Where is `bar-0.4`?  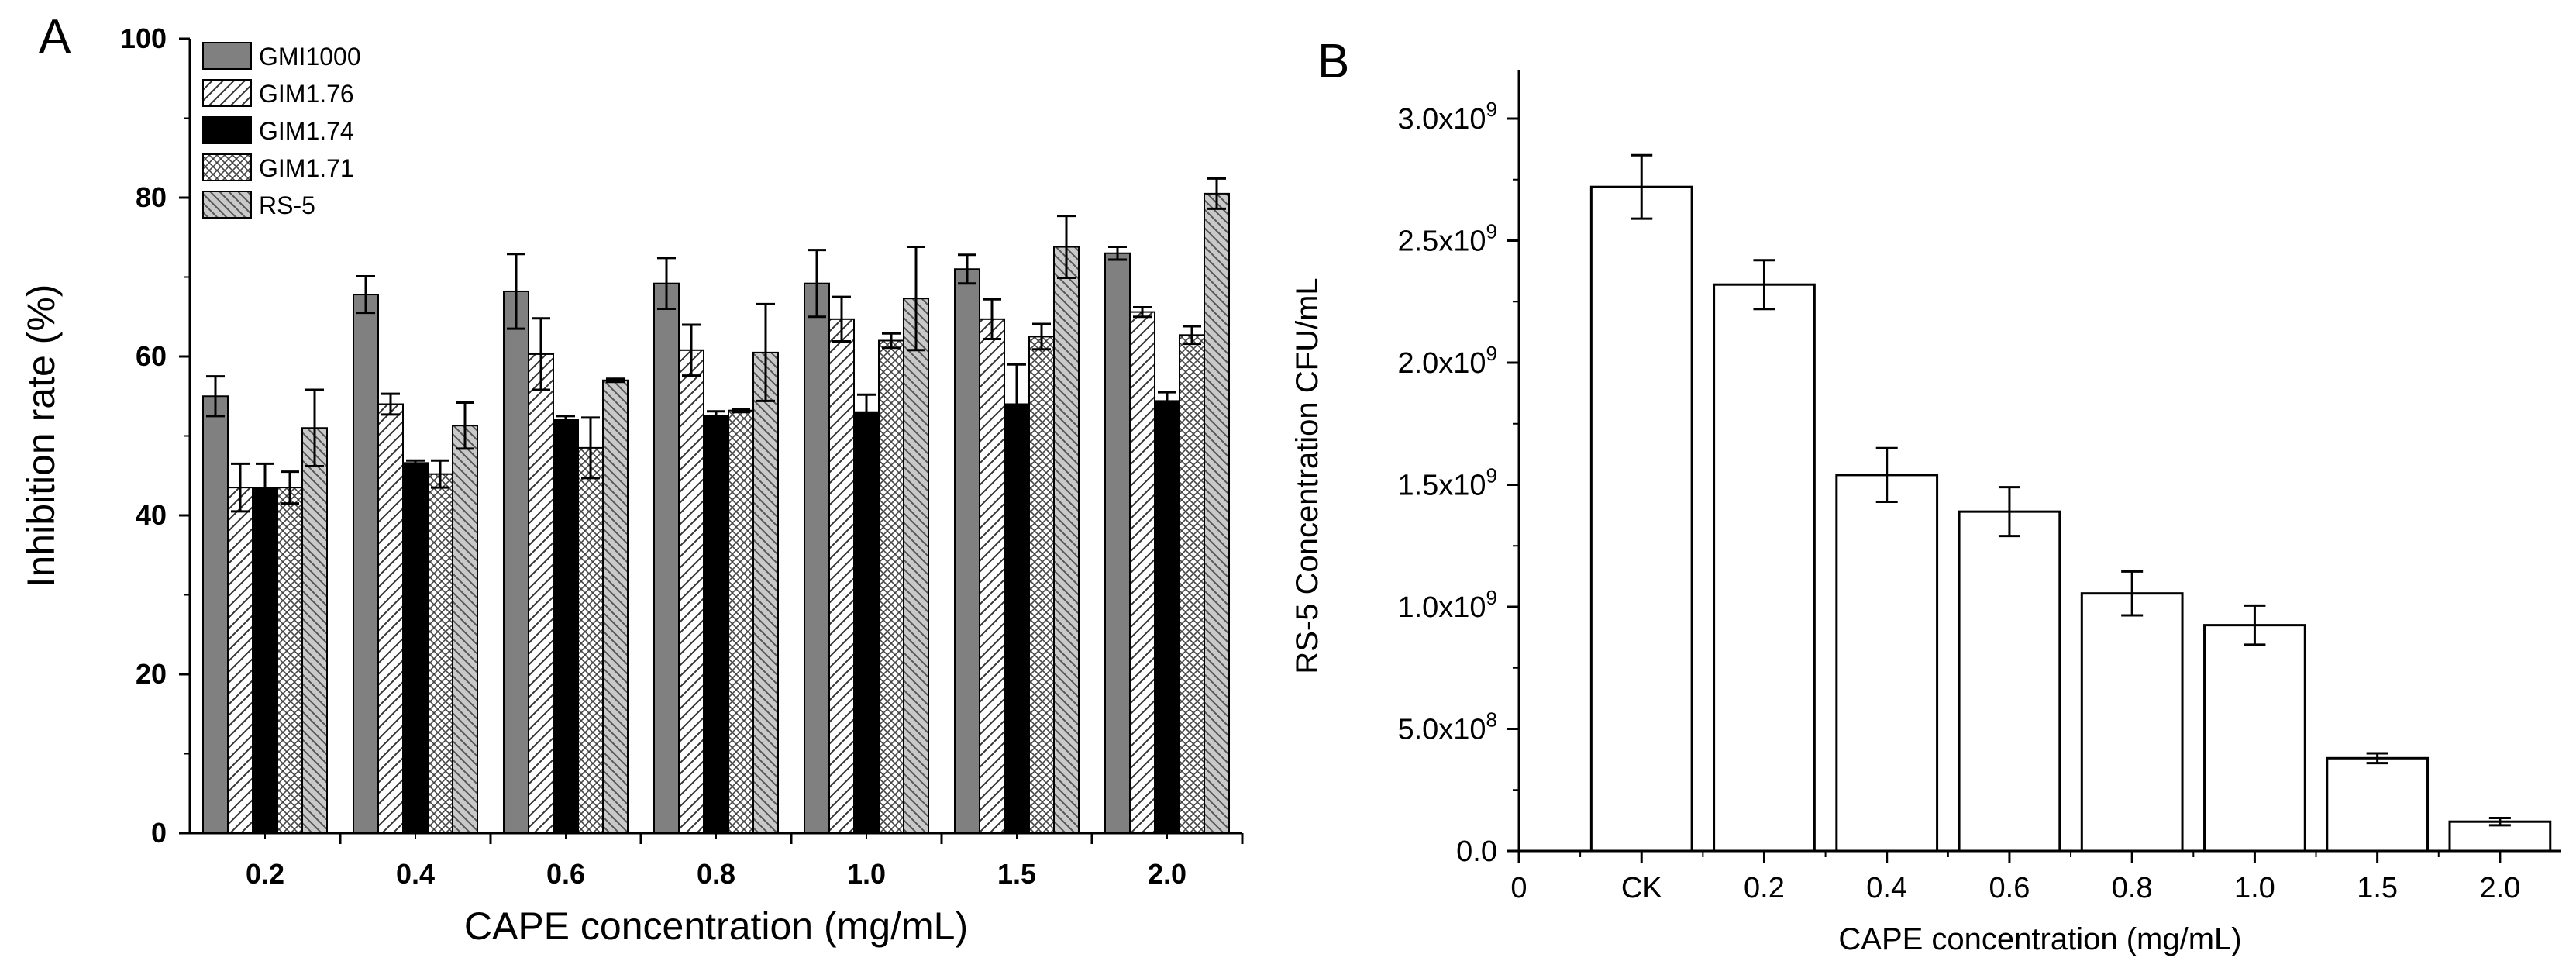 bar-0.4 is located at coordinates (1887, 663).